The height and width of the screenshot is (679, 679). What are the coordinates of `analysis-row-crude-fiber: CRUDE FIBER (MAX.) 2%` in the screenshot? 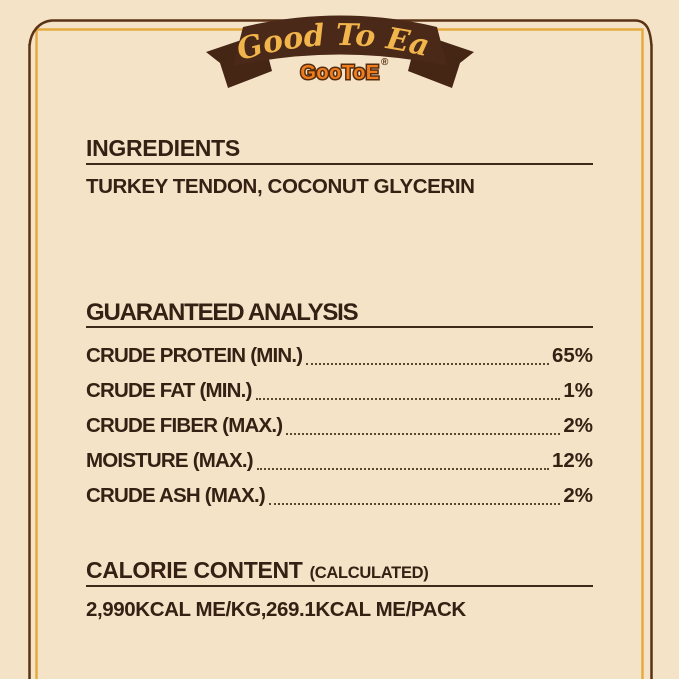 It's located at (339, 425).